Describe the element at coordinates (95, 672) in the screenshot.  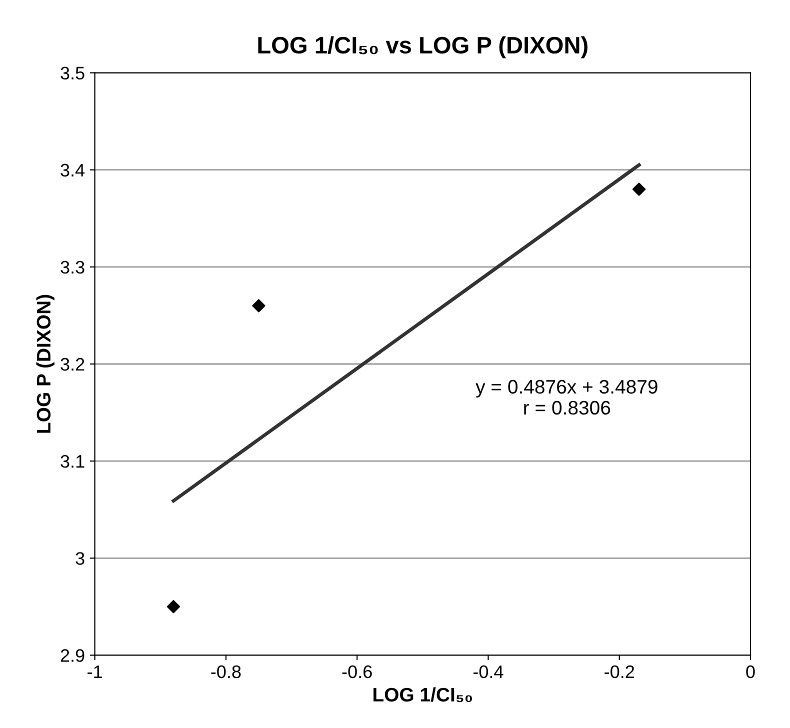
I see `x-tick-label: -1` at that location.